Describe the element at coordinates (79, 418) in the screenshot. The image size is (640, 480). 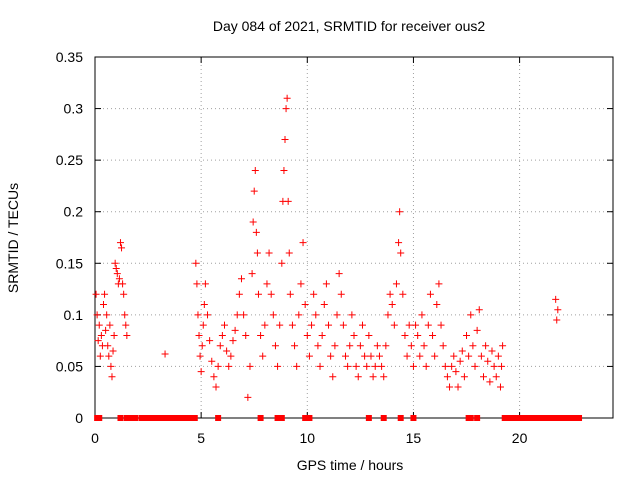
I see `y-tick-label: 0` at that location.